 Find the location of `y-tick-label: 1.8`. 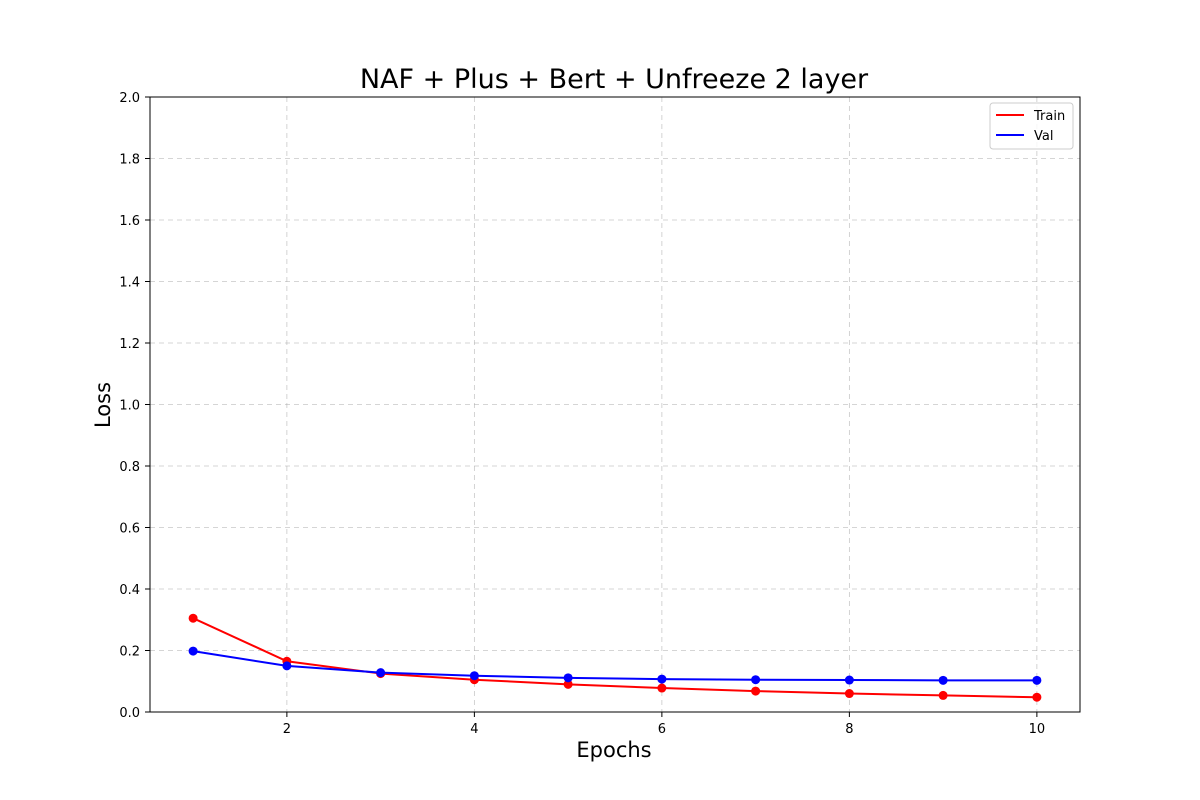

y-tick-label: 1.8 is located at coordinates (129, 160).